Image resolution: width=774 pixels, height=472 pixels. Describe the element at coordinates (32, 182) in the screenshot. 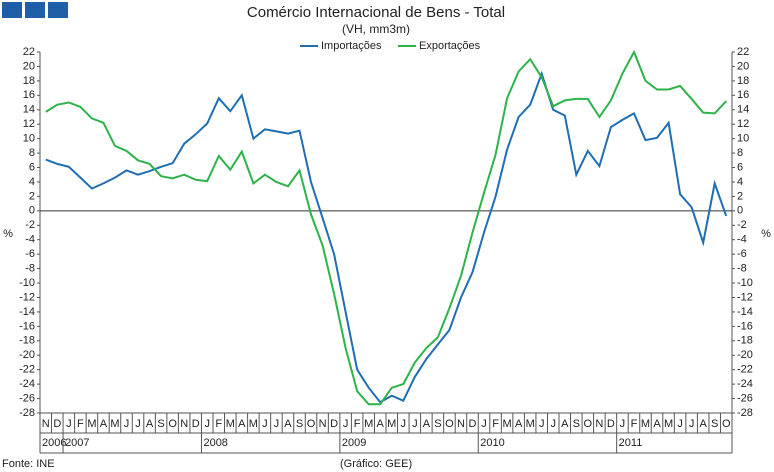

I see `y-tick-label: 4` at that location.